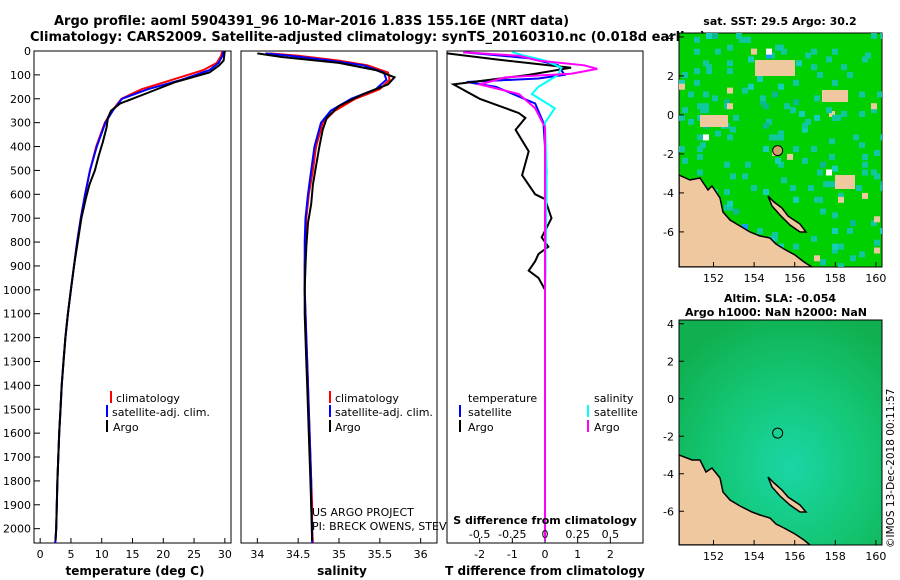  Describe the element at coordinates (713, 278) in the screenshot. I see `map-x-tick-label: 152` at that location.